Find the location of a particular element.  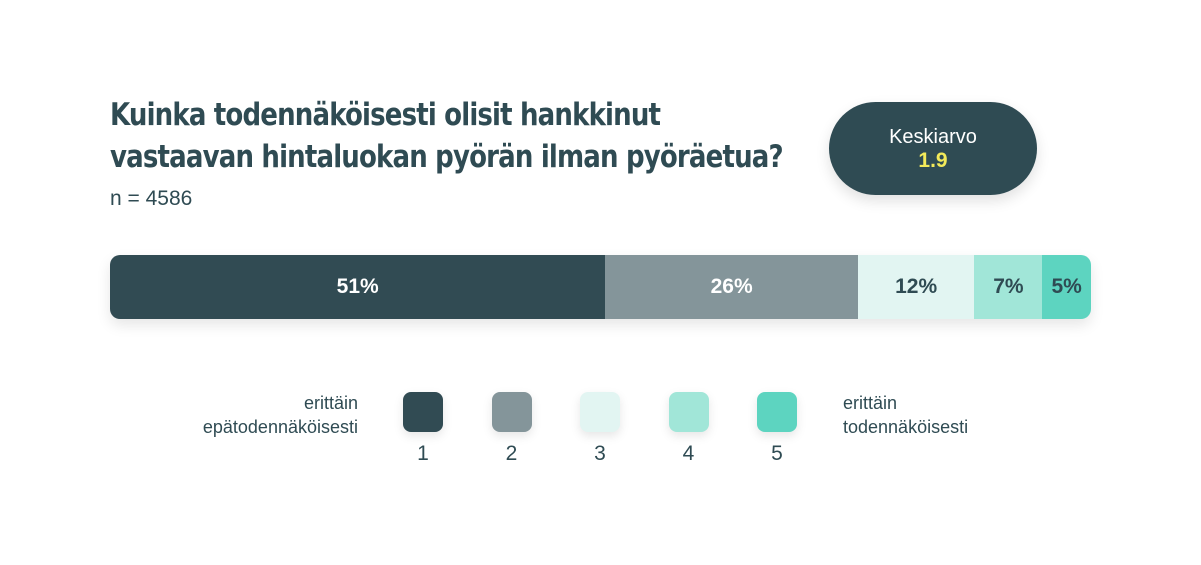

legend-number-4: 4 is located at coordinates (688, 453).